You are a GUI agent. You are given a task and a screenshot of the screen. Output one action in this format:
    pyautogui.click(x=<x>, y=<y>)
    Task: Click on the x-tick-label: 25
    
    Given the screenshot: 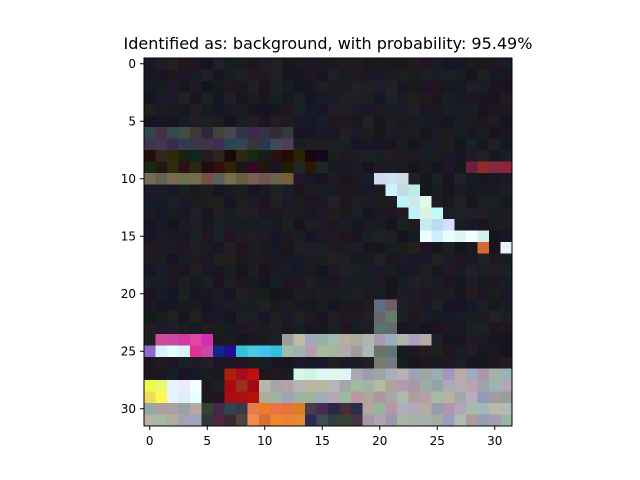 What is the action you would take?
    pyautogui.click(x=437, y=441)
    